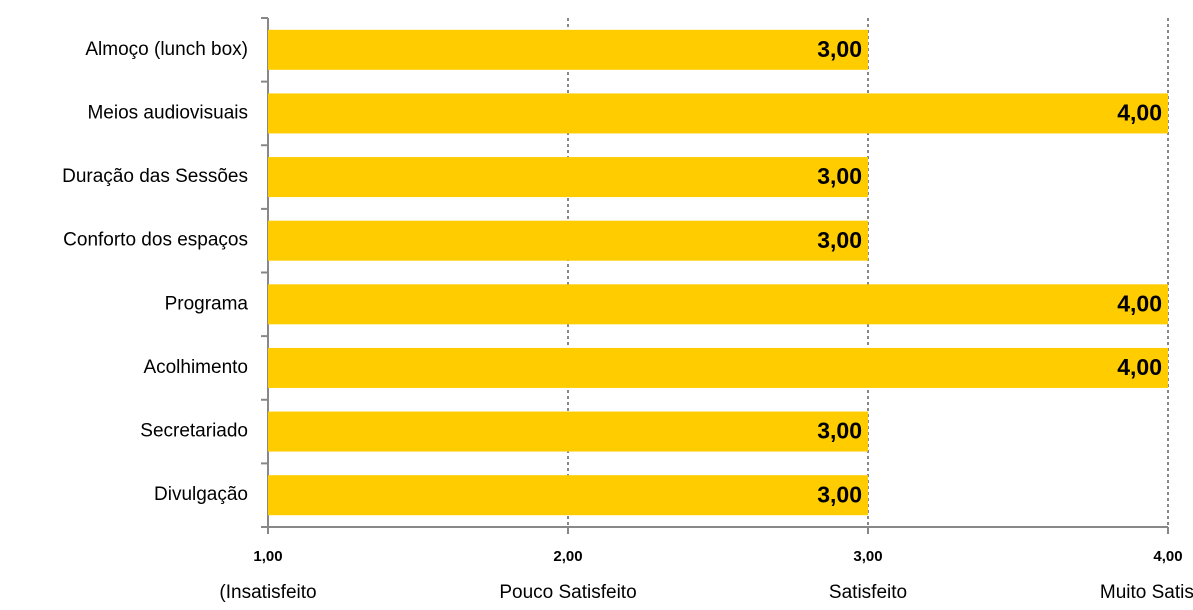 The width and height of the screenshot is (1193, 610). What do you see at coordinates (155, 240) in the screenshot?
I see `category-label: Conforto dos espaços` at bounding box center [155, 240].